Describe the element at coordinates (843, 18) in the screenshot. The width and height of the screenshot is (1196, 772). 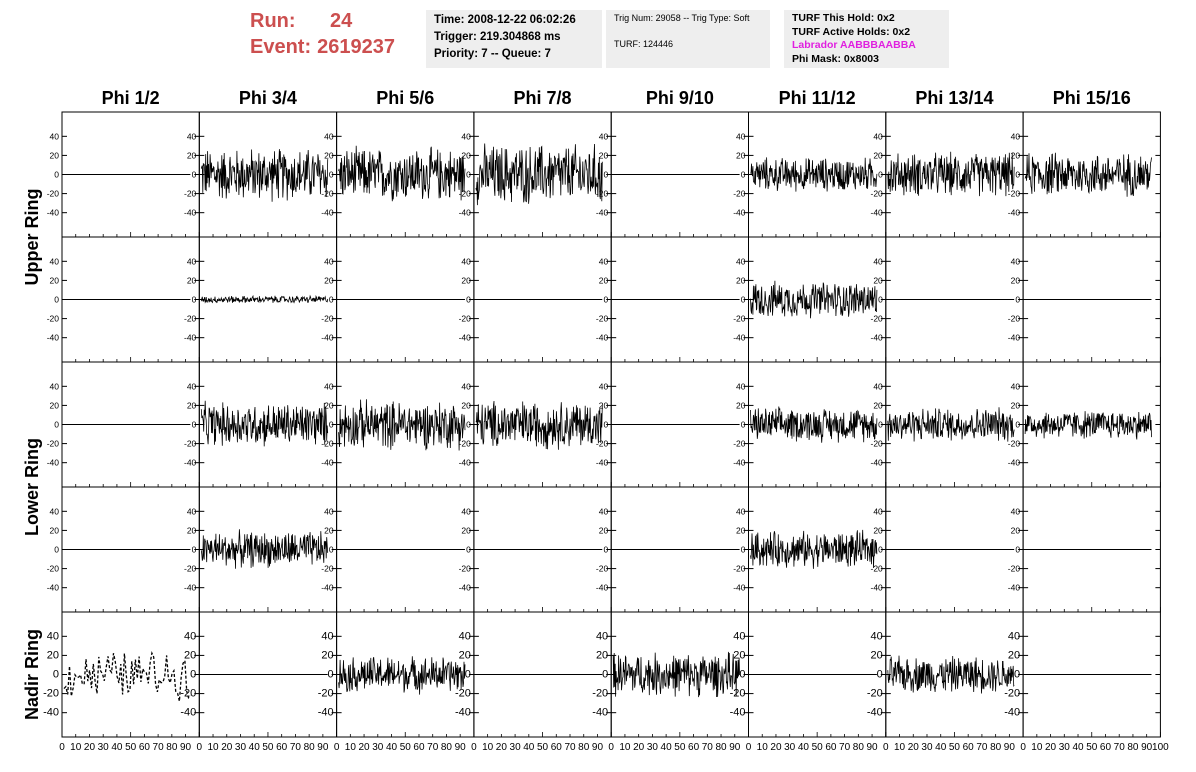
I see `turf-hold-text: TURF This Hold: 0x2` at that location.